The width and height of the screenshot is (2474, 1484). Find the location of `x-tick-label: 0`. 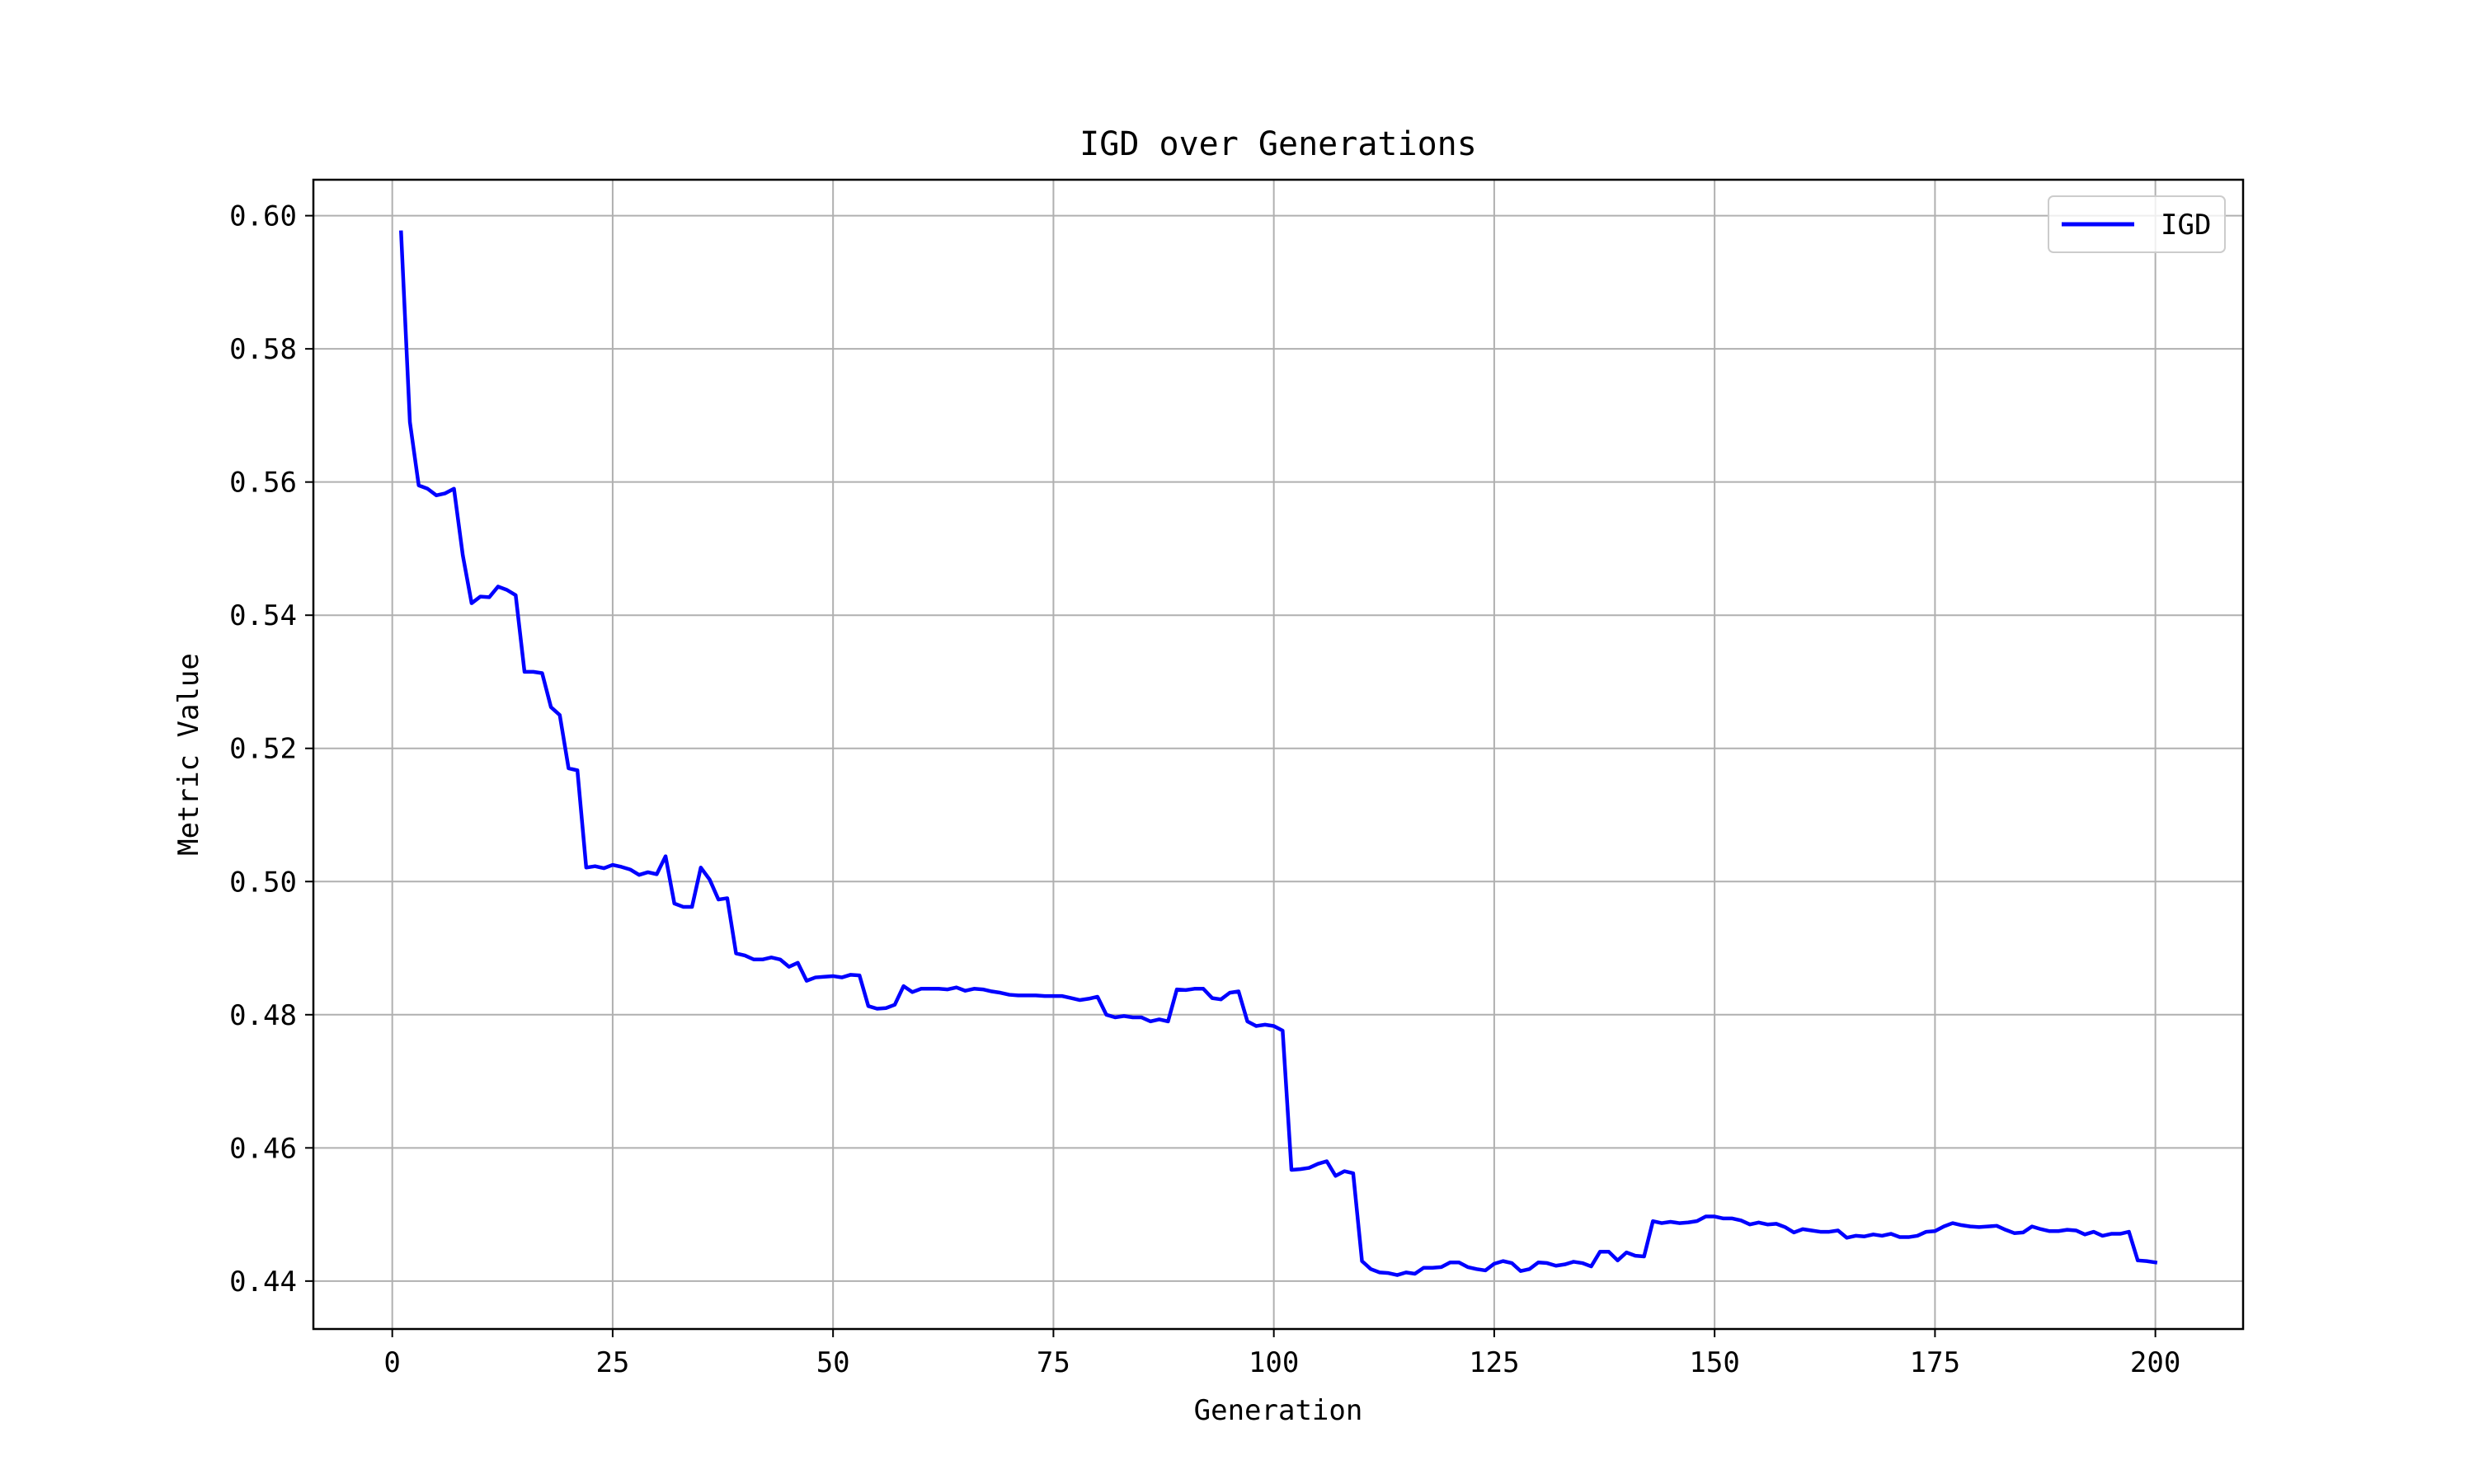

x-tick-label: 0 is located at coordinates (391, 1362).